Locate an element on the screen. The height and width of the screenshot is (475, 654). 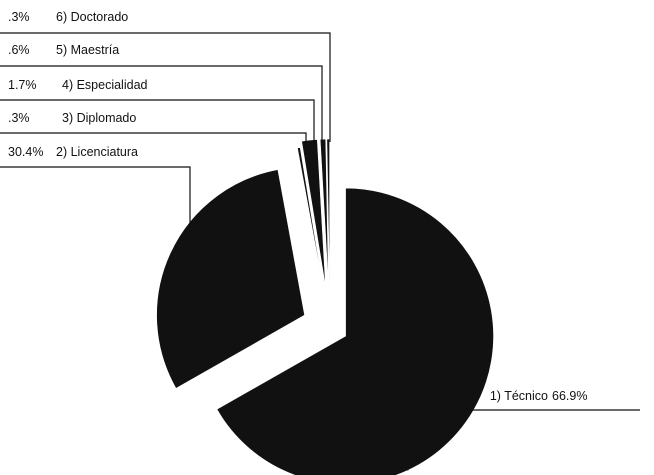
label-percent-licenciatura: 30.4% is located at coordinates (25, 152).